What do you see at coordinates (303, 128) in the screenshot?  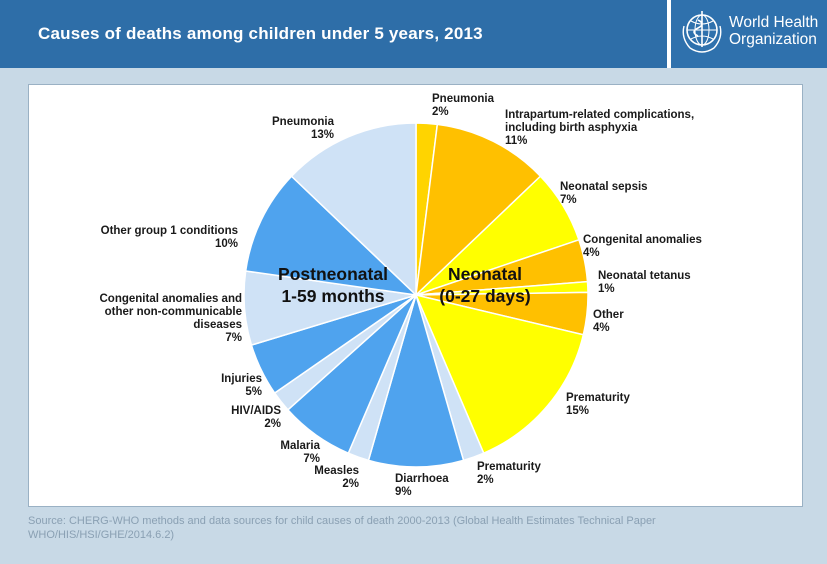 I see `slice-label: Pneumonia 13%` at bounding box center [303, 128].